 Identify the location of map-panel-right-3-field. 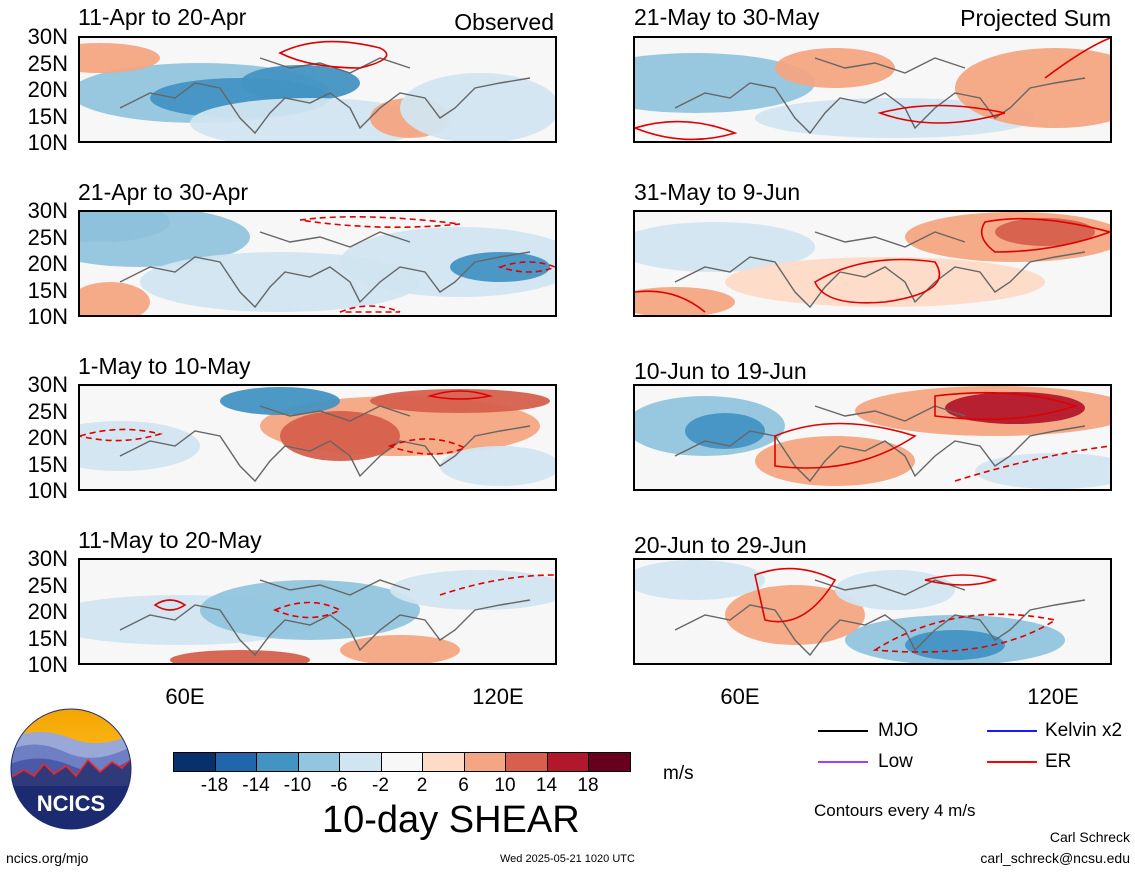
(872, 437).